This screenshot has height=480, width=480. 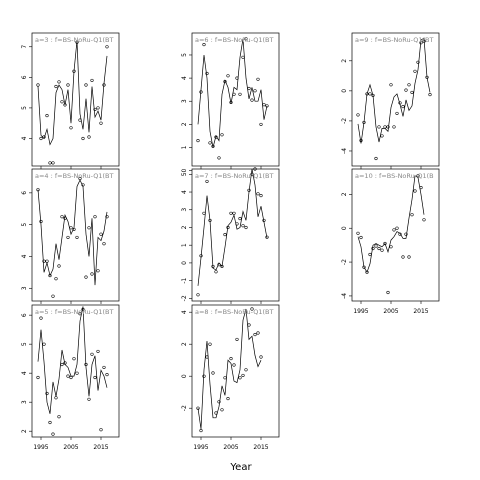 What do you see at coordinates (74, 176) in the screenshot?
I see `panel-title: a=4 : f=BS-NoRu-Q1(BT` at bounding box center [74, 176].